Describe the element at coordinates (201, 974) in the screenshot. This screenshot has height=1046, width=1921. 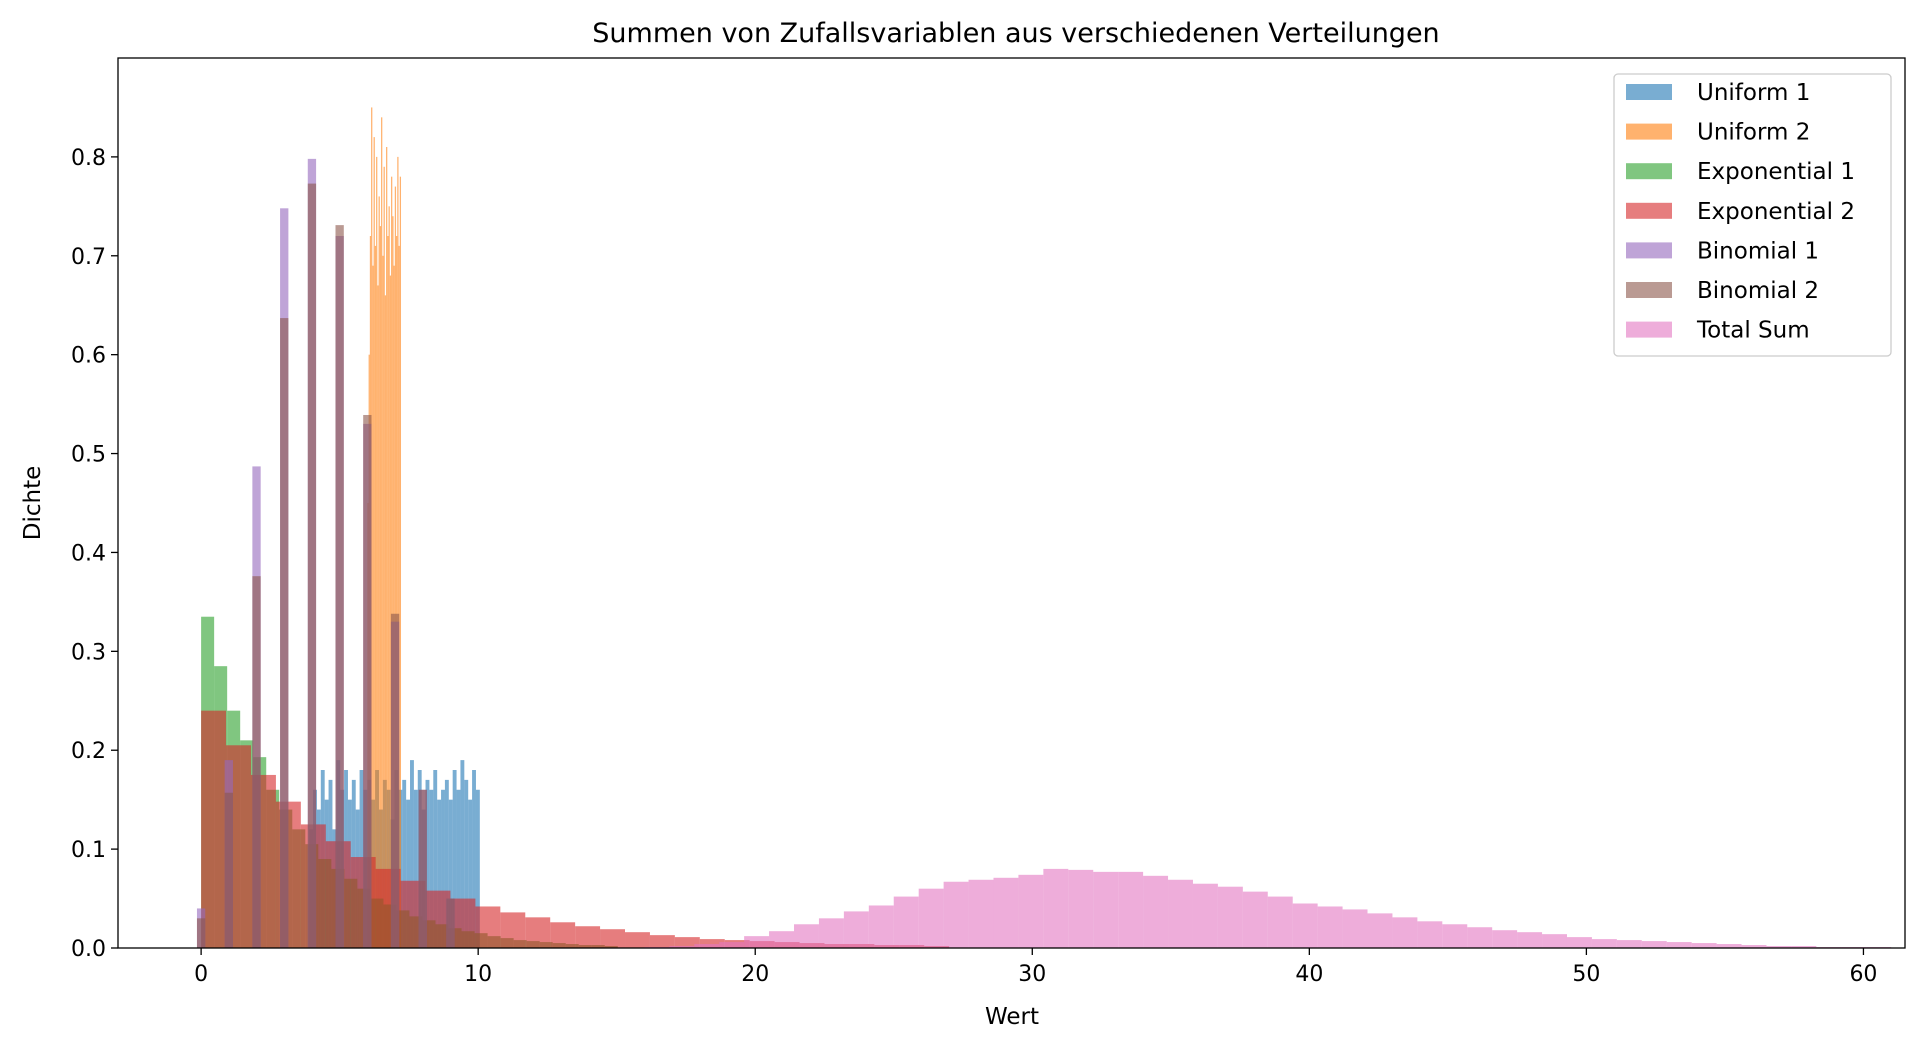
I see `x-tick-label: 0` at that location.